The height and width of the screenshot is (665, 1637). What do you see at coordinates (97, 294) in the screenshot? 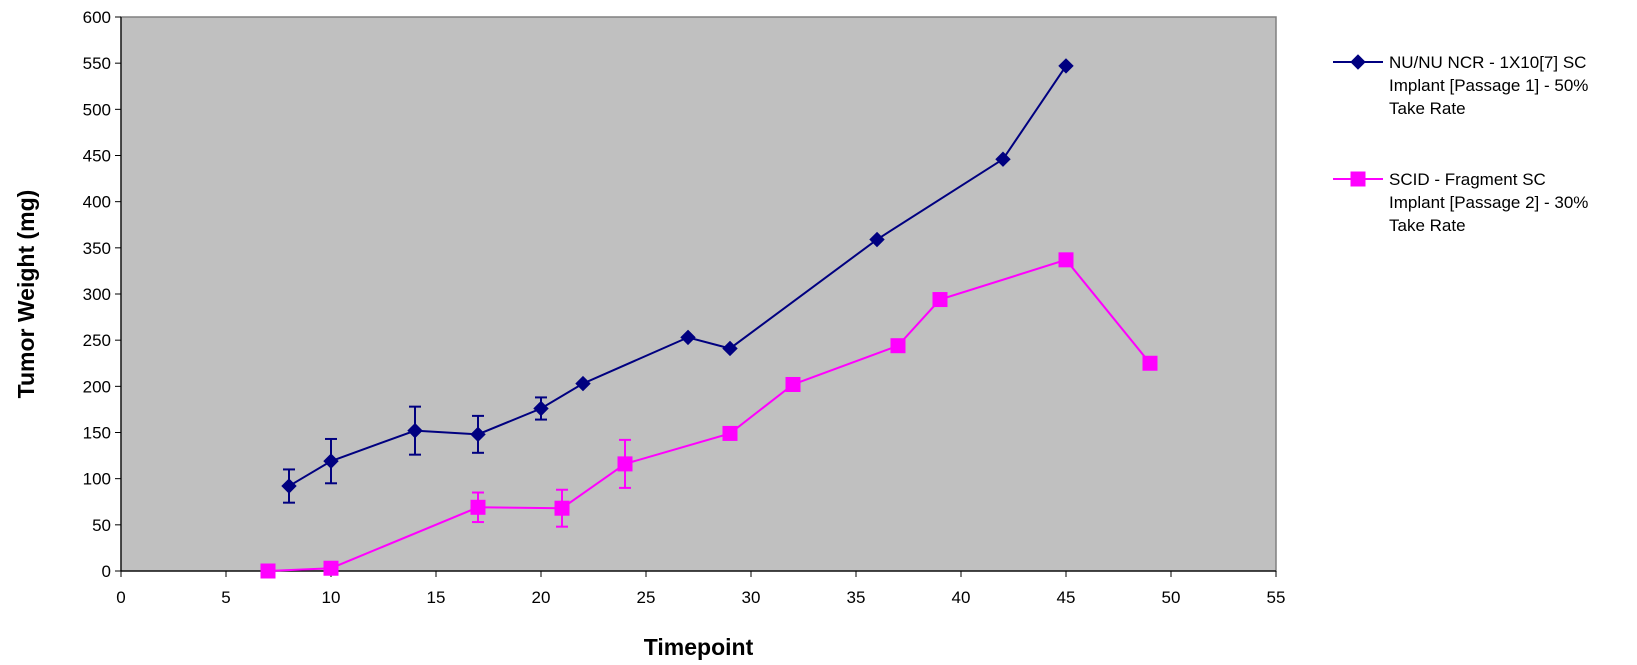
I see `y-tick-label: 300` at bounding box center [97, 294].